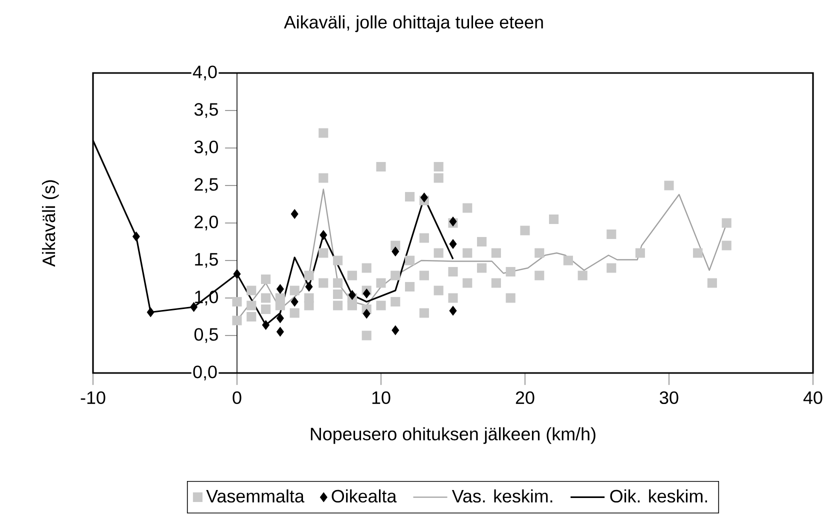  I want to click on legend-label: Vasemmalta, so click(255, 496).